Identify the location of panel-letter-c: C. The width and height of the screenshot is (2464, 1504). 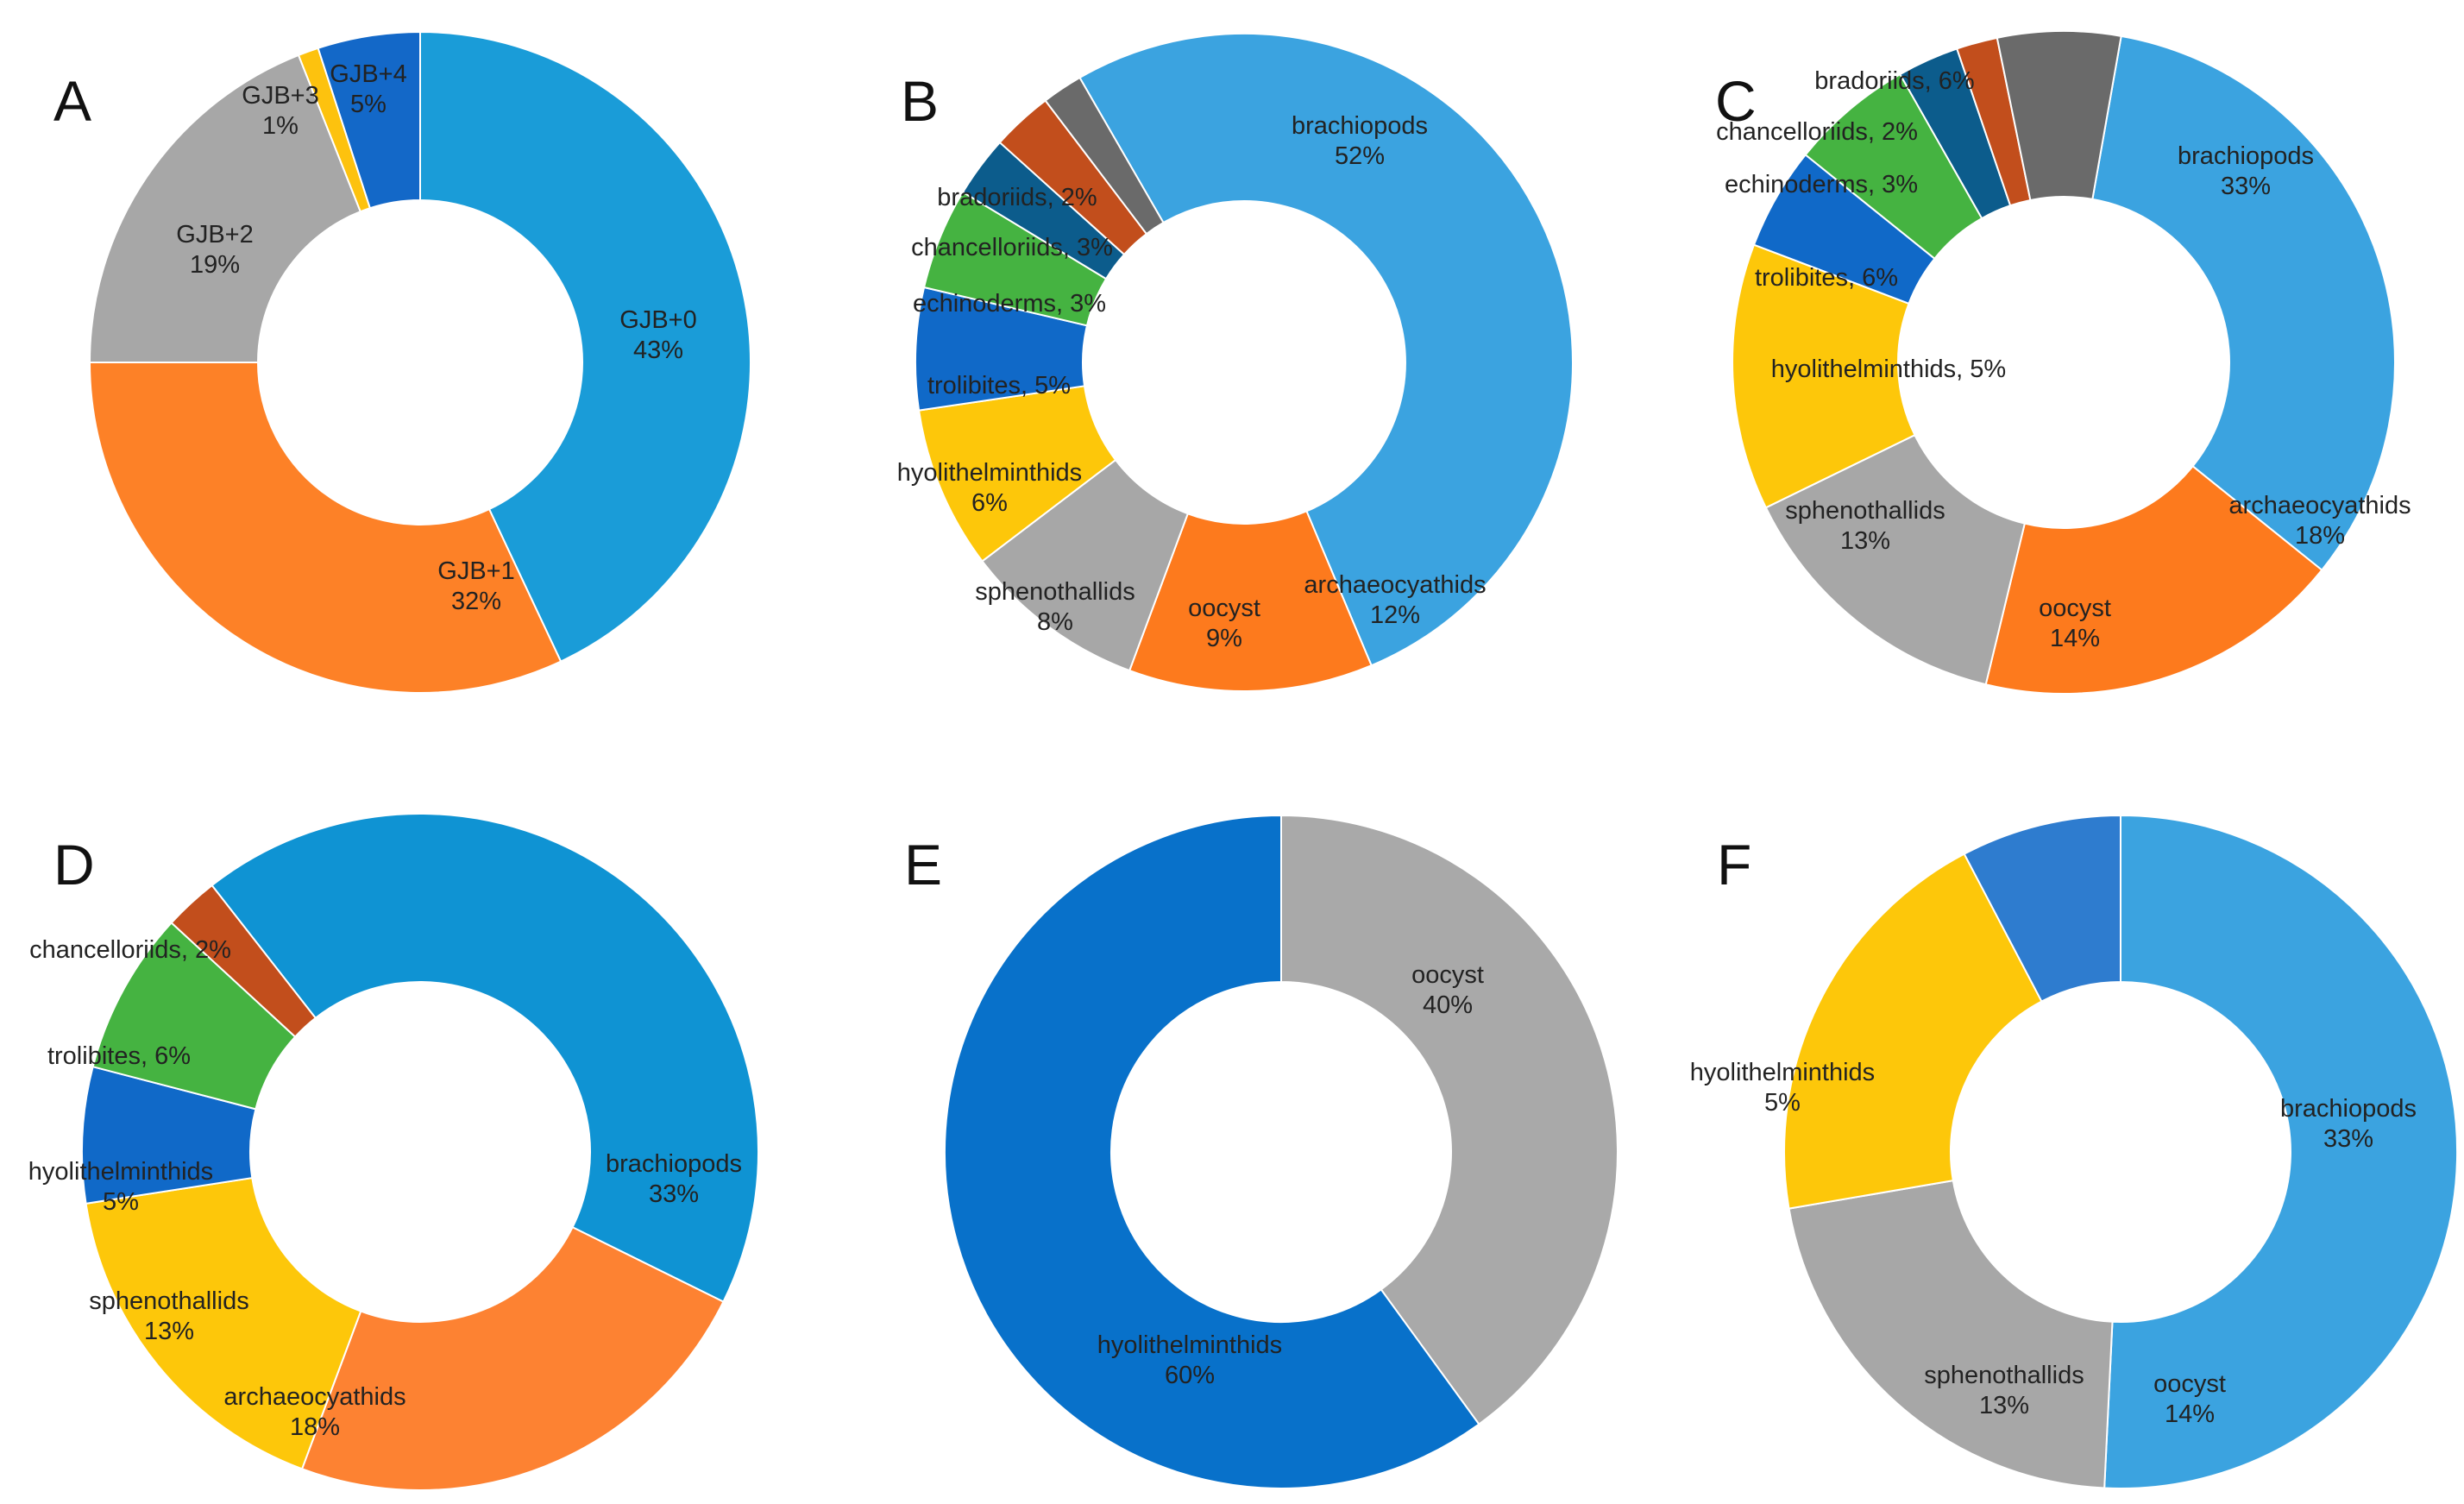
(1736, 101).